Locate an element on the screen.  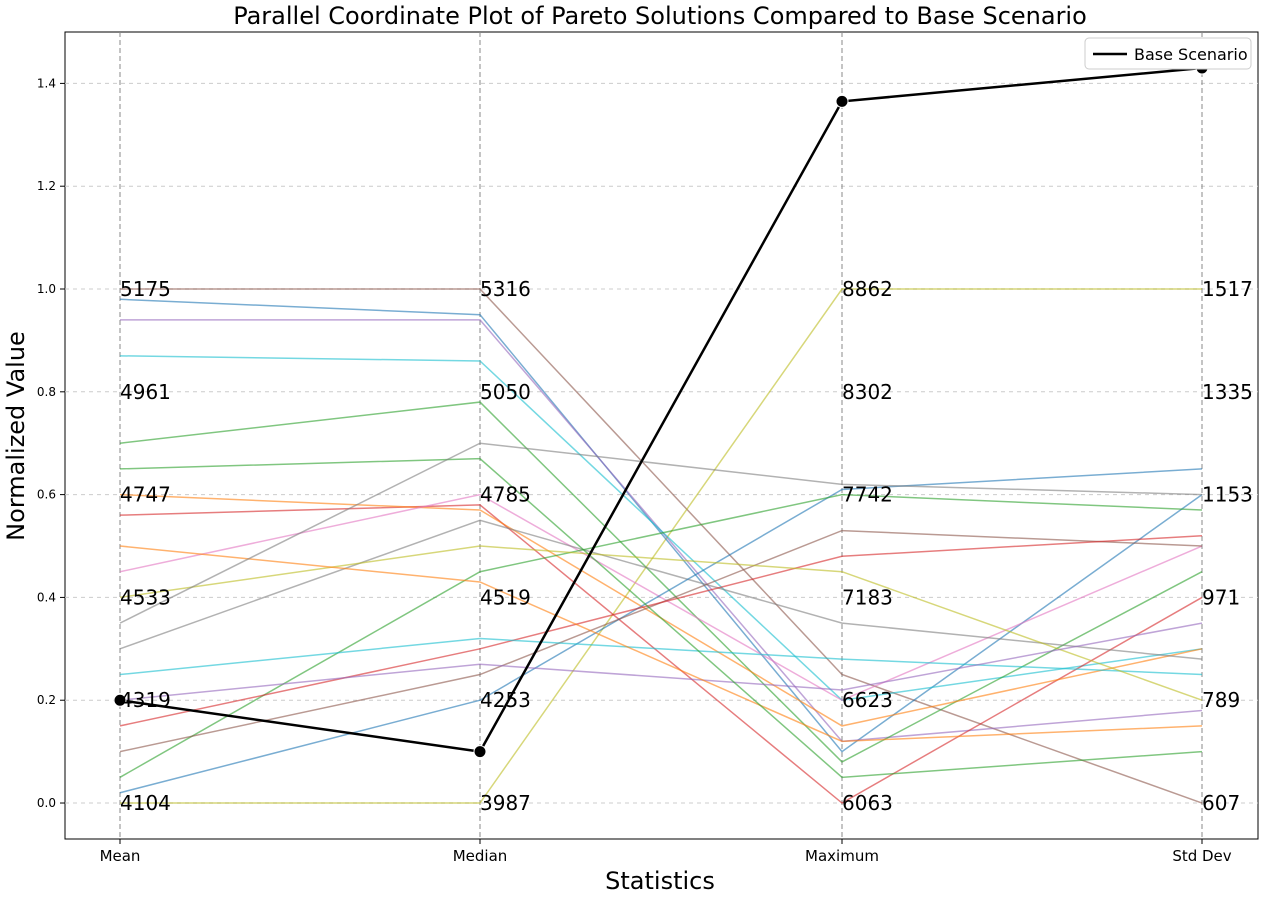
axis-value-label: 4519 is located at coordinates (505, 597).